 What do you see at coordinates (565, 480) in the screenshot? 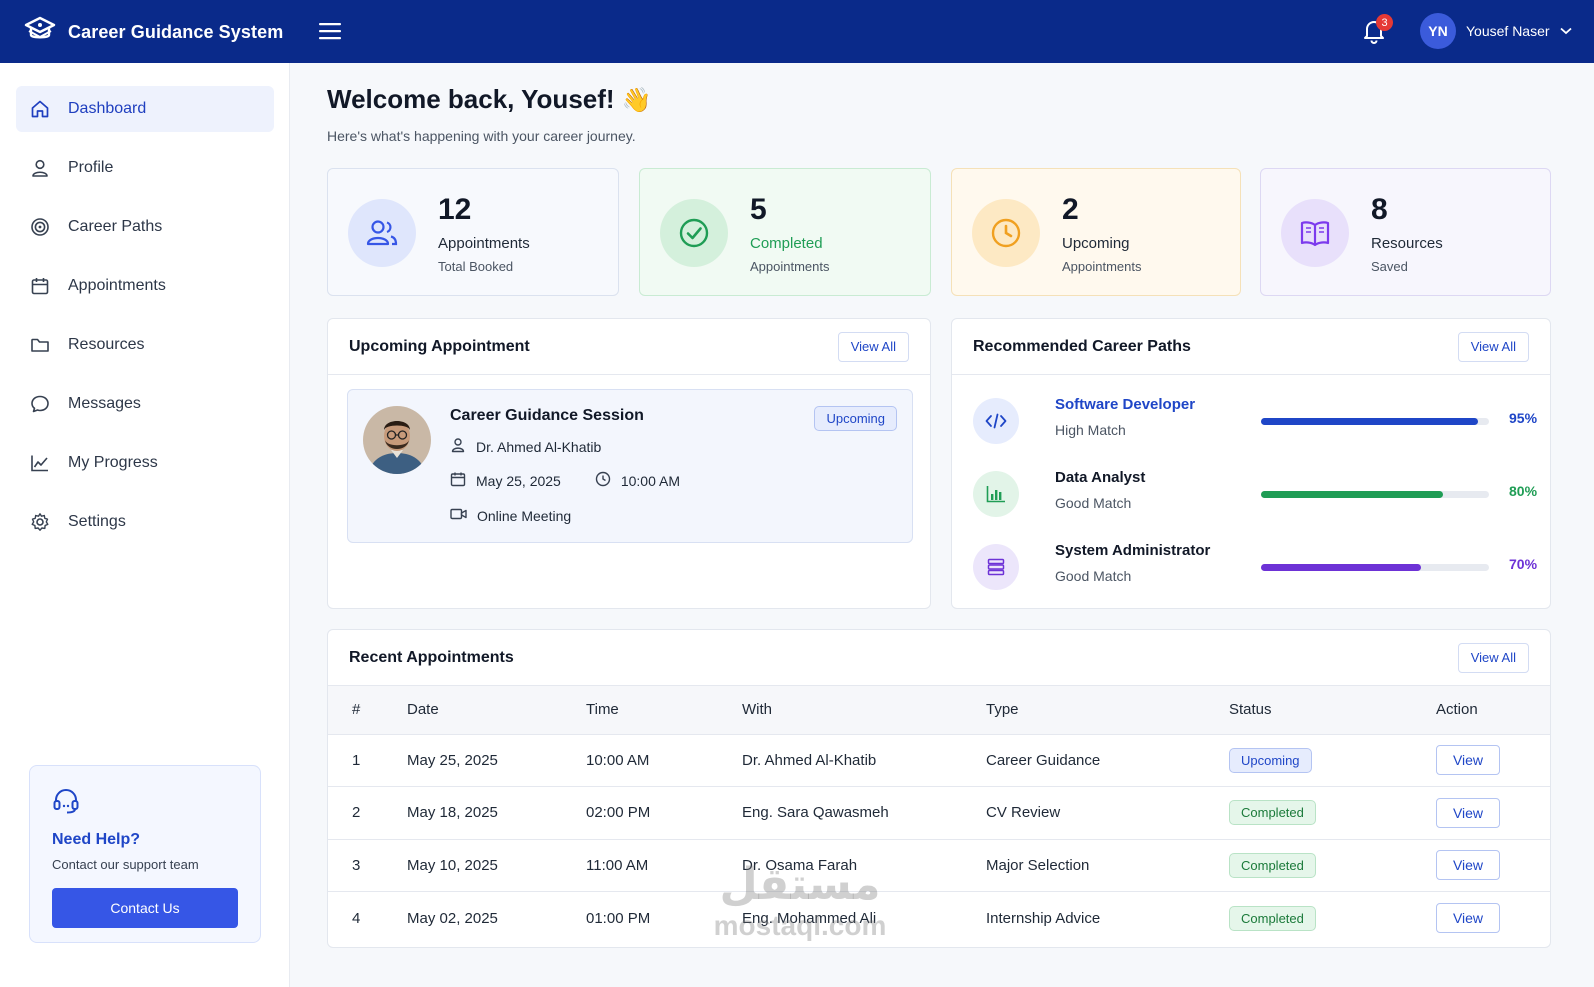
I see `date-time-row: May 25, 2025 10:00 AM` at bounding box center [565, 480].